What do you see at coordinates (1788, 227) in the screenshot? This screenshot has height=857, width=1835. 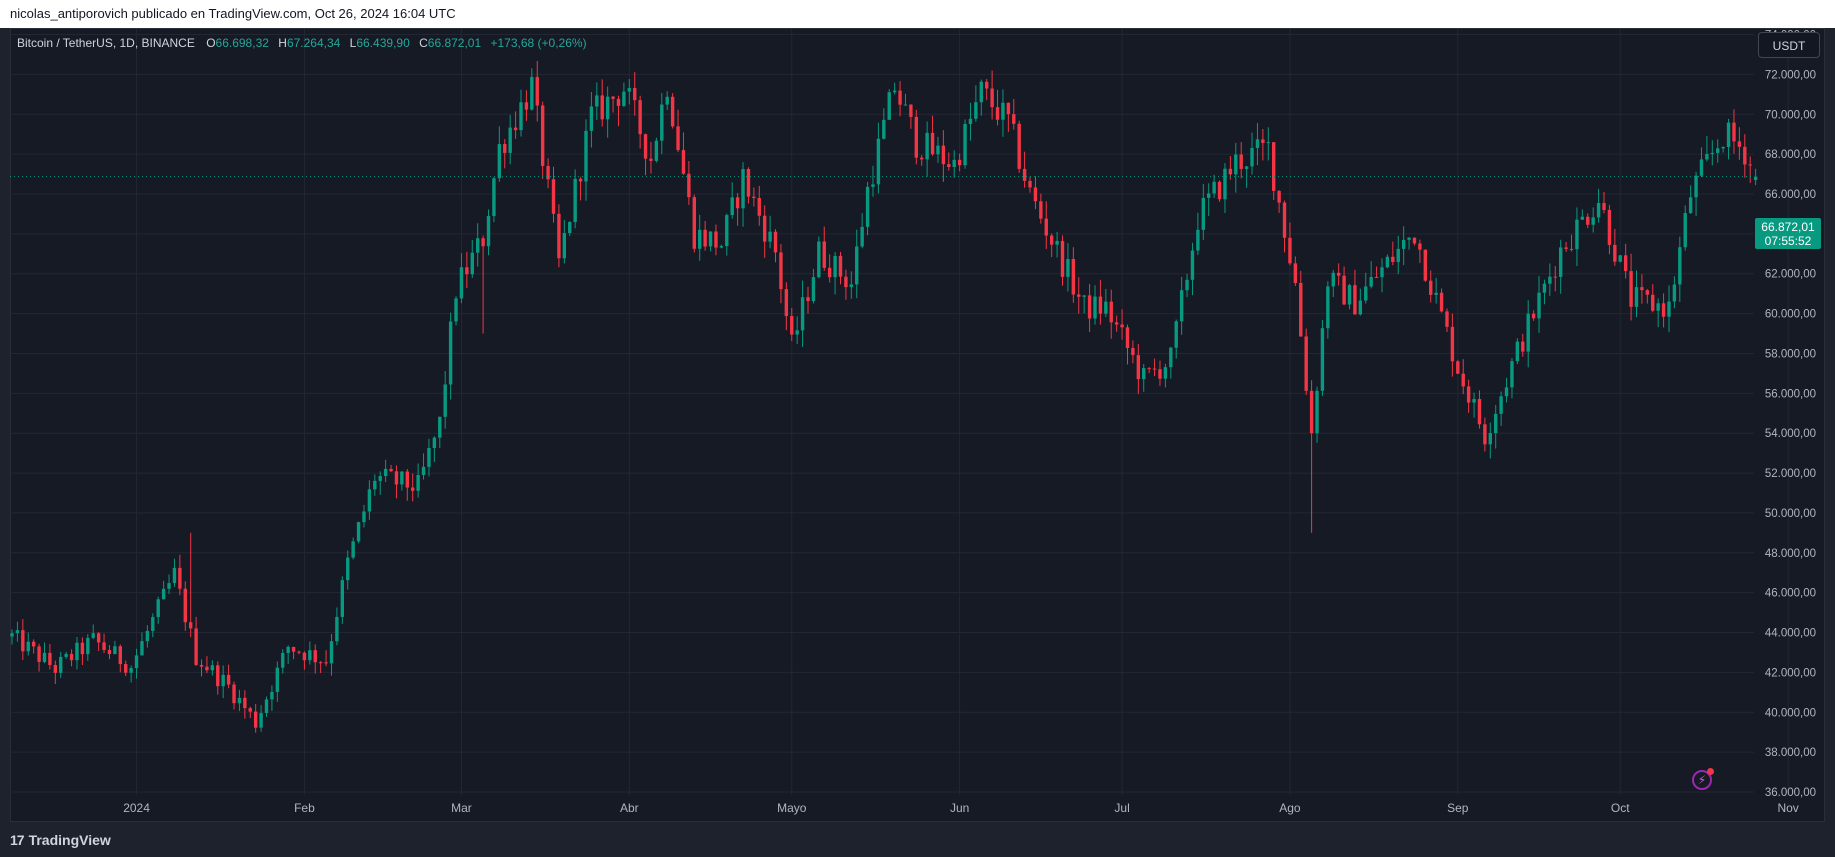 I see `last-price-value: 66.872,01` at bounding box center [1788, 227].